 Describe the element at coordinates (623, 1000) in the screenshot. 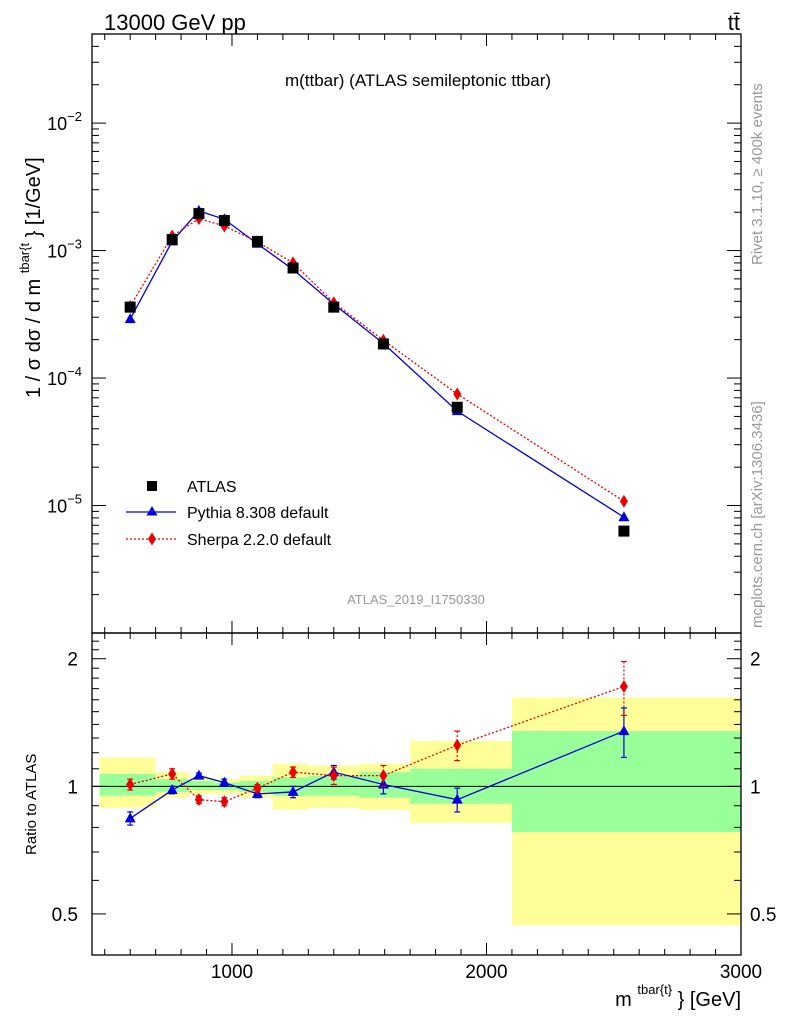

I see `x-label-main: m` at that location.